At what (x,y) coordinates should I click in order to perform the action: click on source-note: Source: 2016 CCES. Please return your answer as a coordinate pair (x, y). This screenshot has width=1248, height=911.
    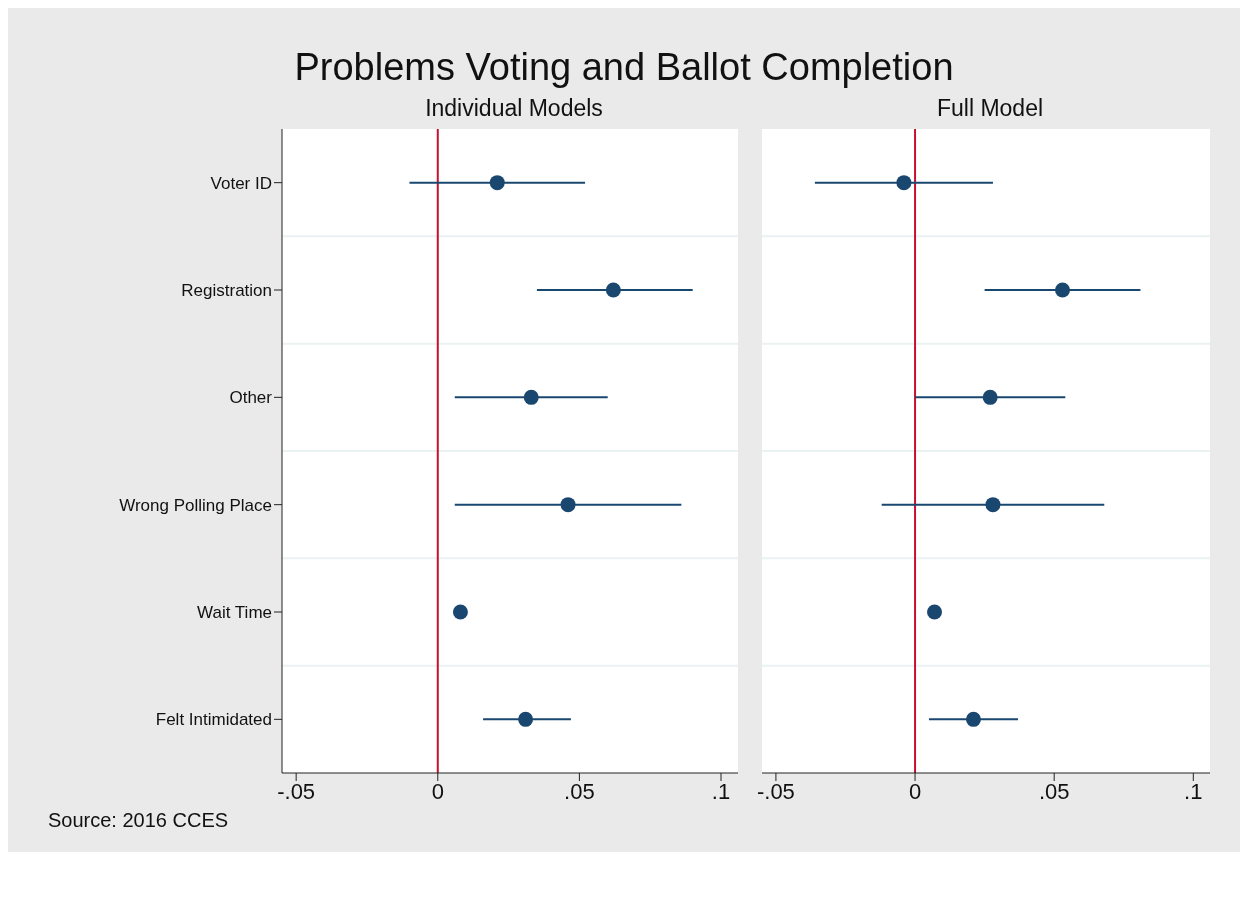
    Looking at the image, I should click on (138, 820).